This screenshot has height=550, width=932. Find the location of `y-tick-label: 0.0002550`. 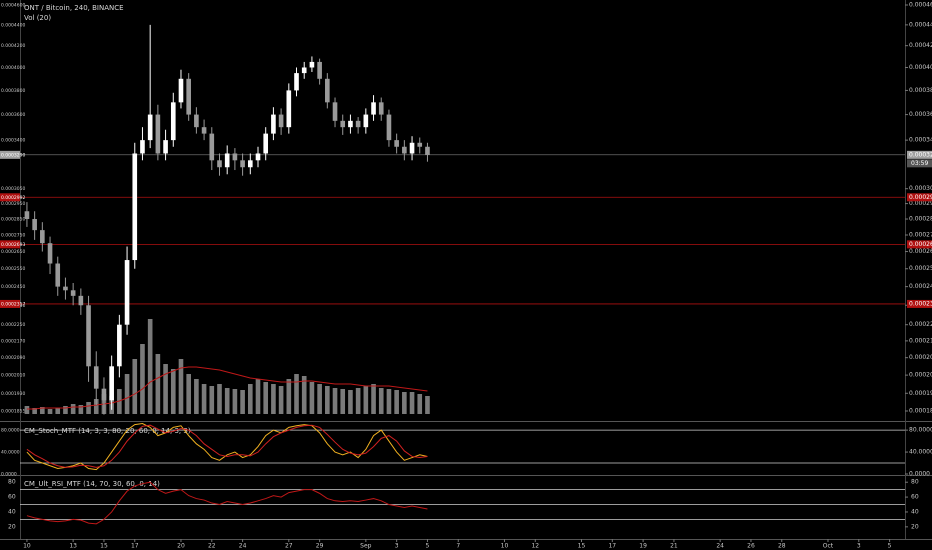

y-tick-label: 0.0002550 is located at coordinates (920, 268).